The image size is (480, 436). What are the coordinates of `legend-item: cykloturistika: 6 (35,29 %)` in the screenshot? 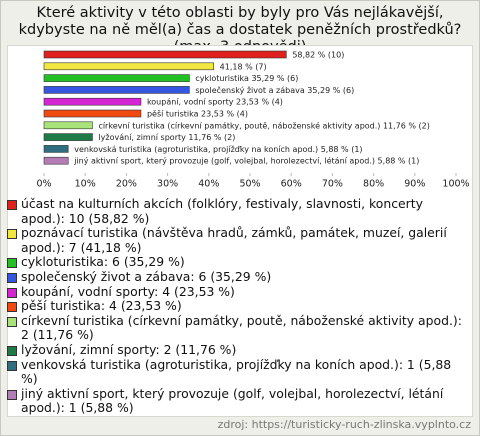 It's located at (238, 262).